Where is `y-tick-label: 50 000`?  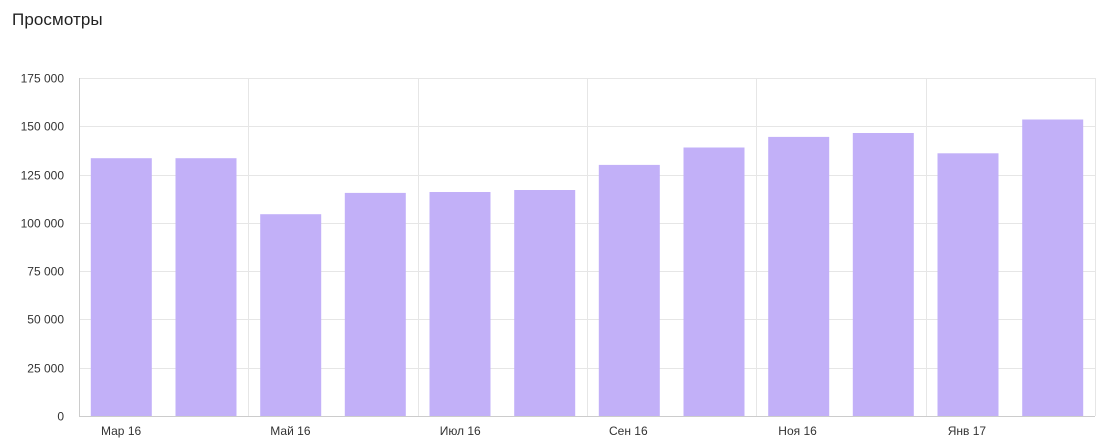 y-tick-label: 50 000 is located at coordinates (45, 320).